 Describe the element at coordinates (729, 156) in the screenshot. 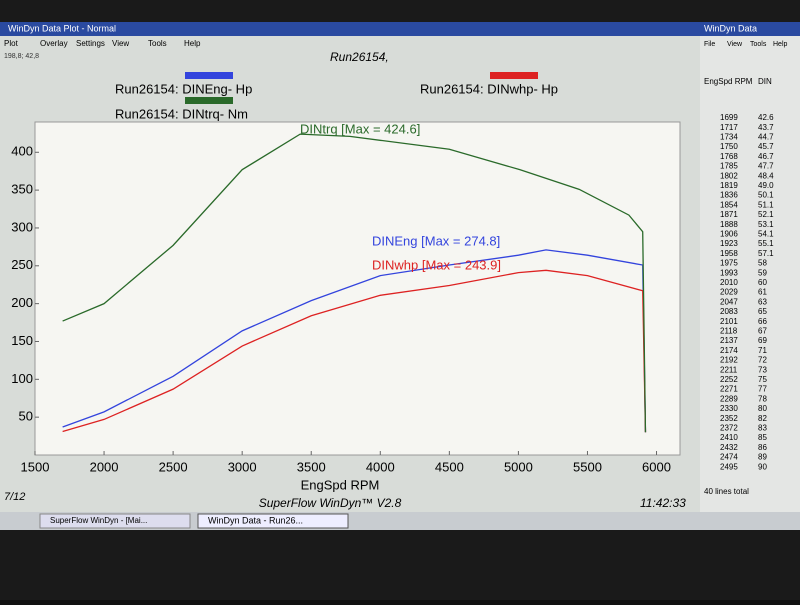

I see `table-cell: 1768` at that location.